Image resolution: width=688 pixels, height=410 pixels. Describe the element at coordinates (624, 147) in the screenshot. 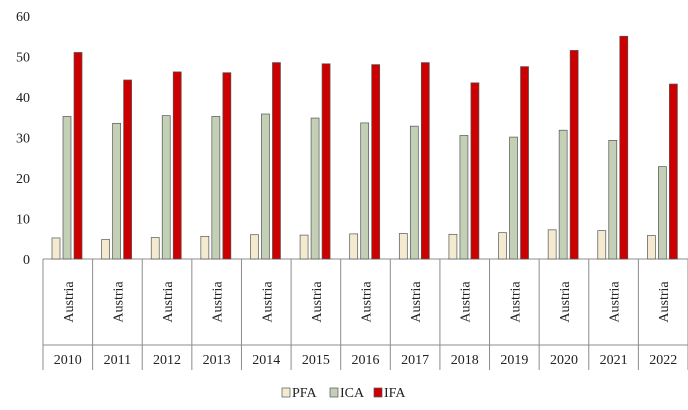

I see `bar-ifa-2021` at that location.